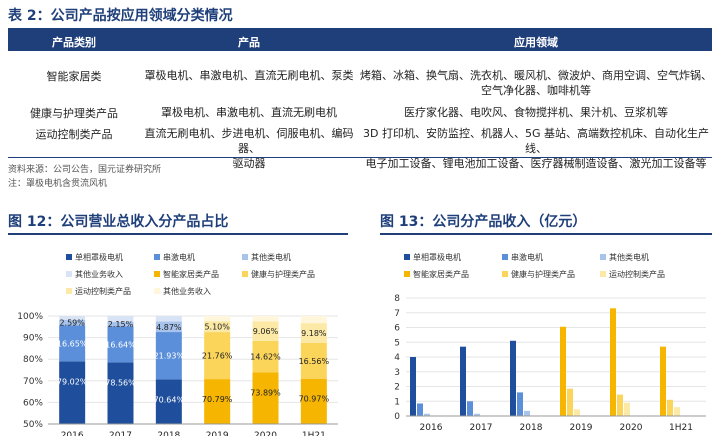  What do you see at coordinates (169, 356) in the screenshot?
I see `data-label: 21.93%` at bounding box center [169, 356].